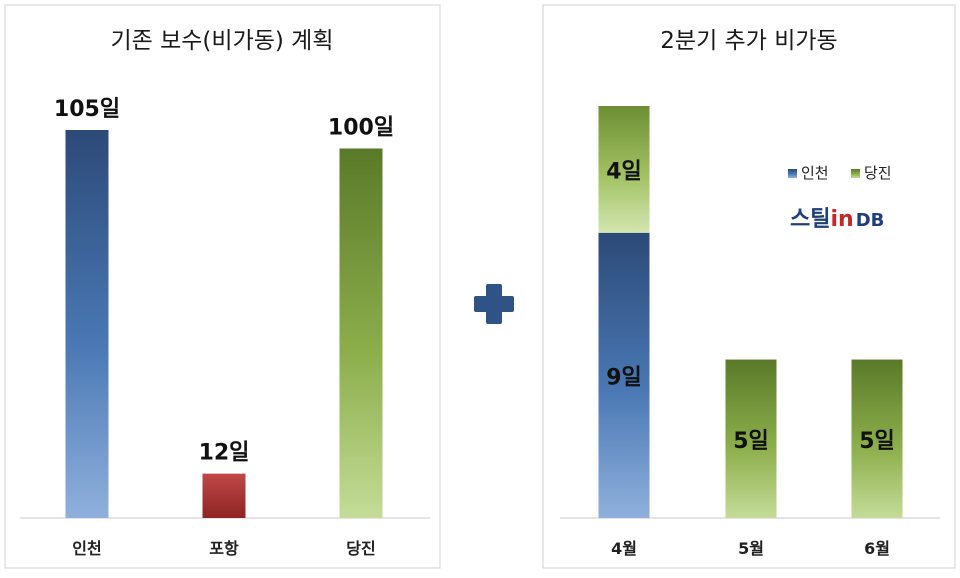 The image size is (960, 578). What do you see at coordinates (751, 441) in the screenshot?
I see `right-data-label-2-dangjin: 5일` at bounding box center [751, 441].